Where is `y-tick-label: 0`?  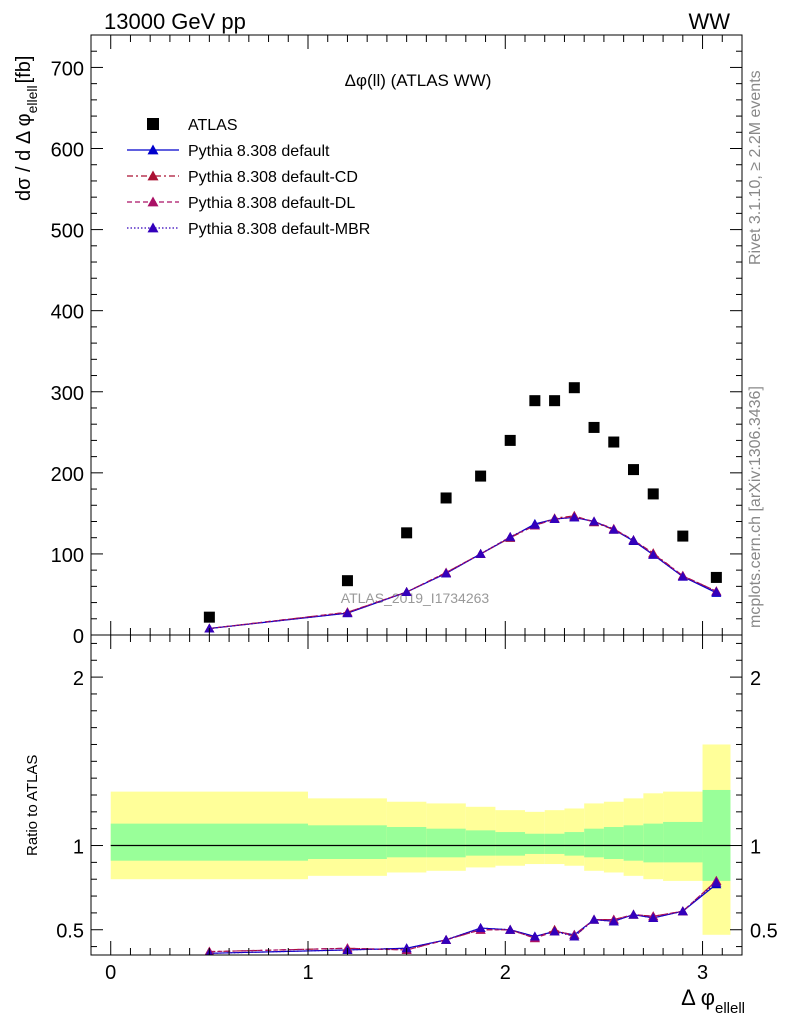 y-tick-label: 0 is located at coordinates (78, 637).